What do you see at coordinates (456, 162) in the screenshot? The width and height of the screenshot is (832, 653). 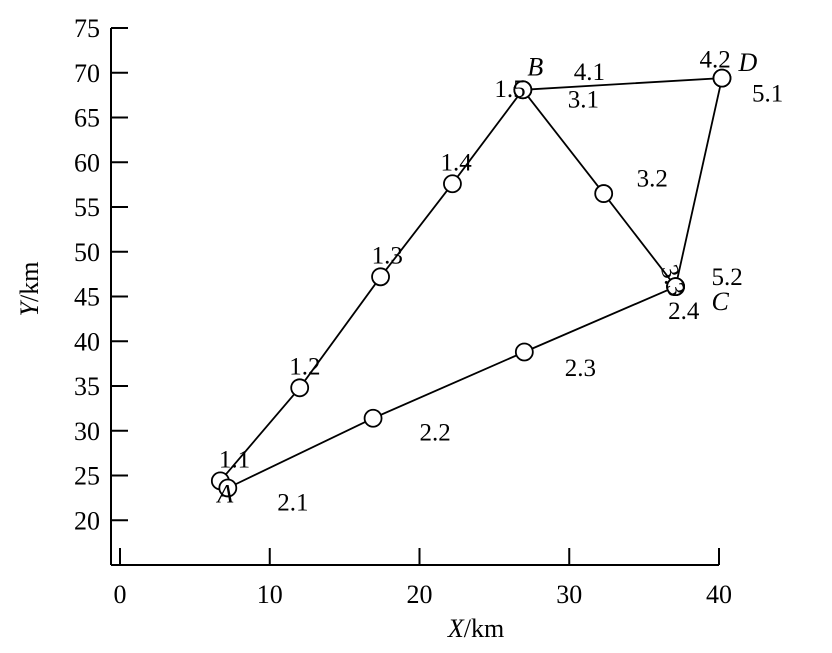 I see `station-label: 1.4` at bounding box center [456, 162].